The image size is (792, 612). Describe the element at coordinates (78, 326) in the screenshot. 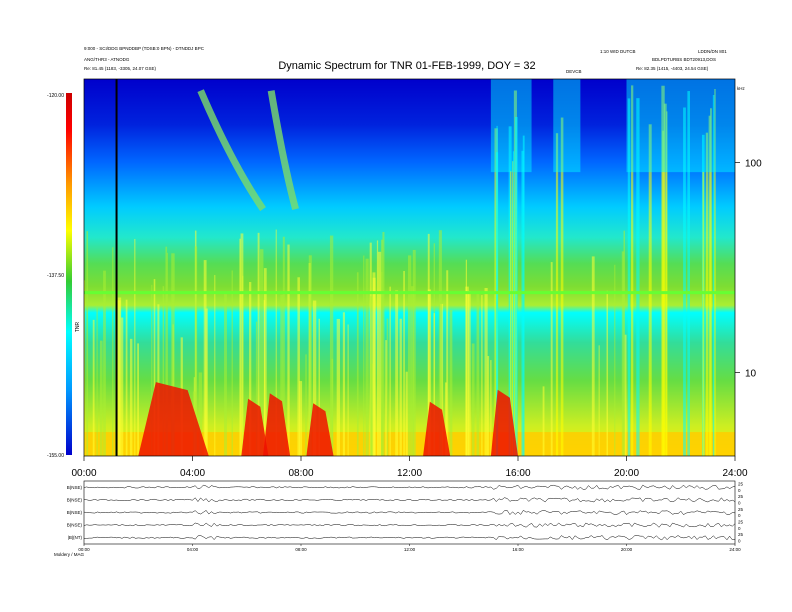

I see `colorbar-label: TNR` at that location.